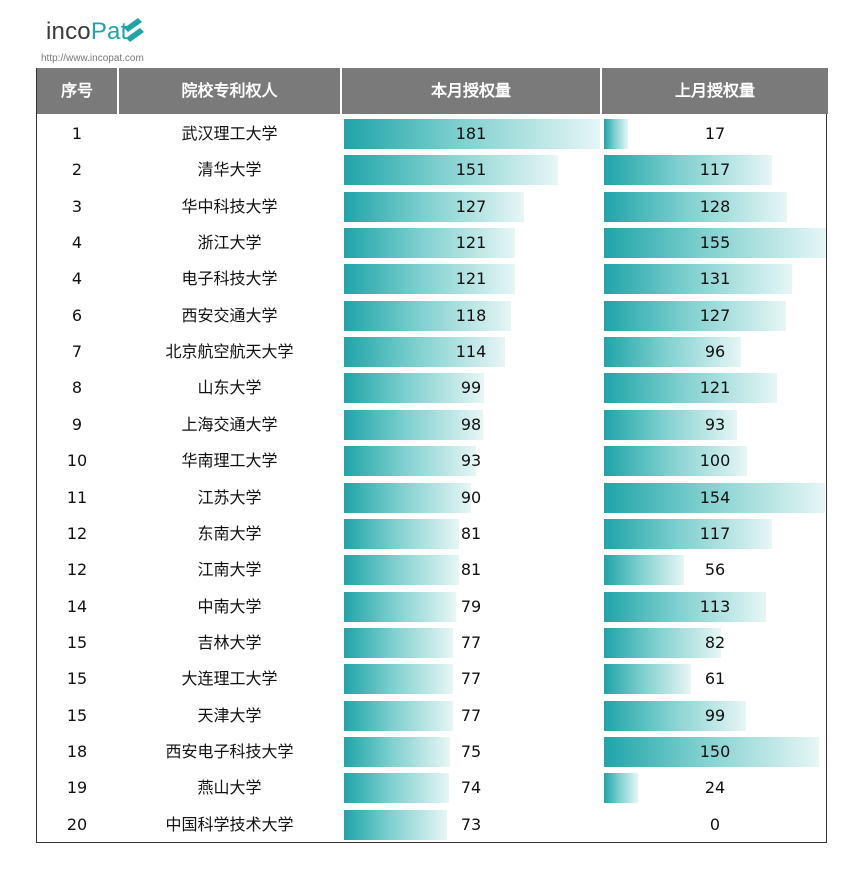  Describe the element at coordinates (229, 606) in the screenshot. I see `university-name: 中南大学` at that location.